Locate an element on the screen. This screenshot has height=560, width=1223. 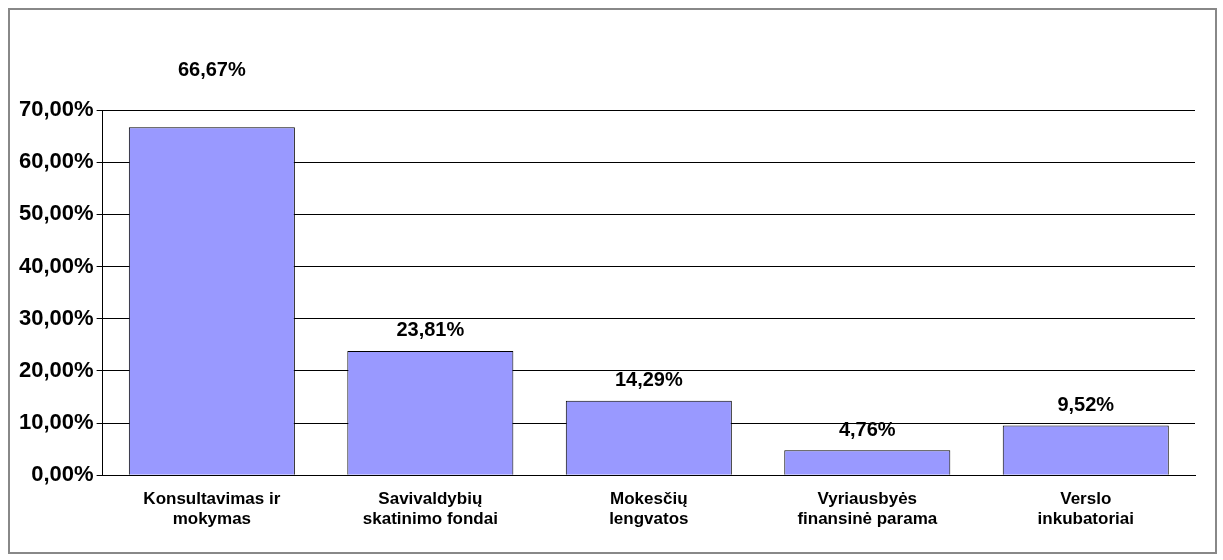
y-tick-label: 70,00% is located at coordinates (56, 109).